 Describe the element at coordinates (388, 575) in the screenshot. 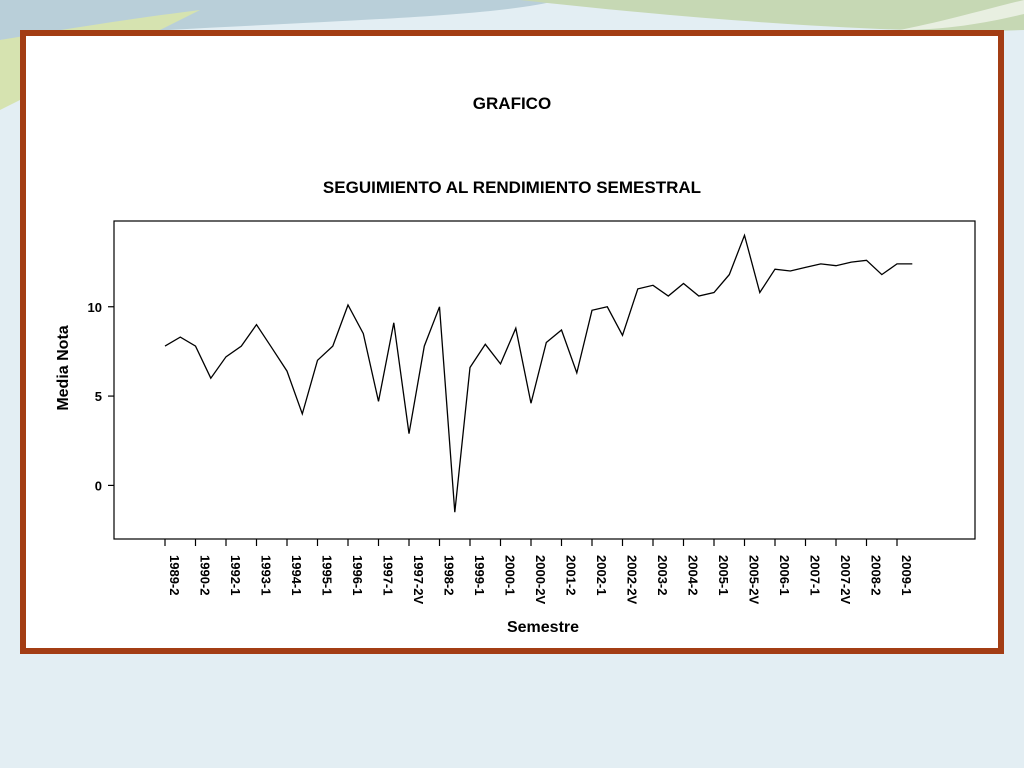

I see `x-tick-label: 1997-1` at that location.